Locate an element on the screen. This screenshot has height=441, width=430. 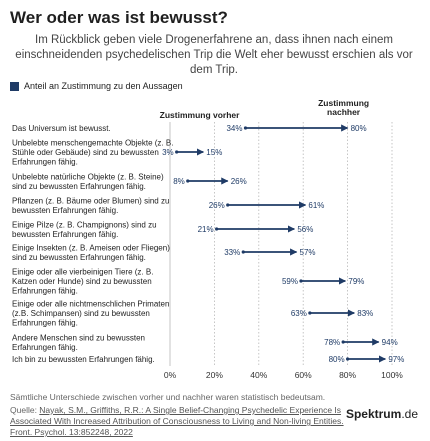
x-tick-label: 60% is located at coordinates (303, 375).